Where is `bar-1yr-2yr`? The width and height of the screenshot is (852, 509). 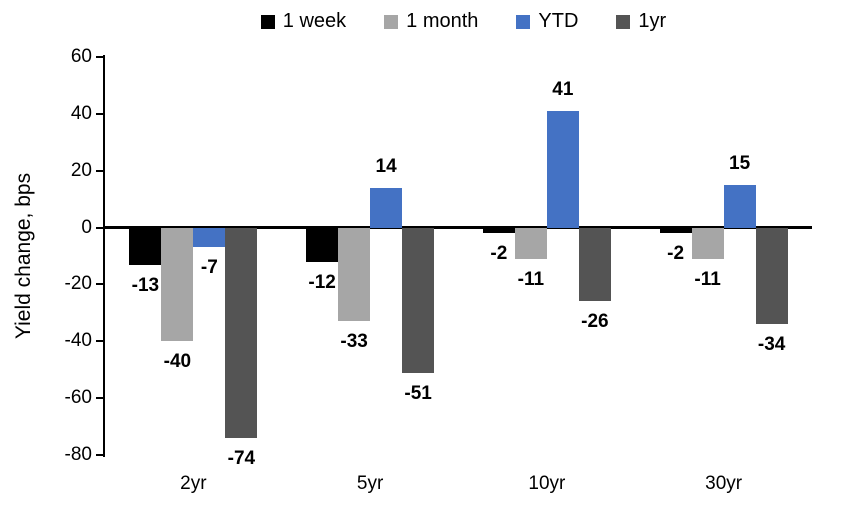
bar-1yr-2yr is located at coordinates (241, 332).